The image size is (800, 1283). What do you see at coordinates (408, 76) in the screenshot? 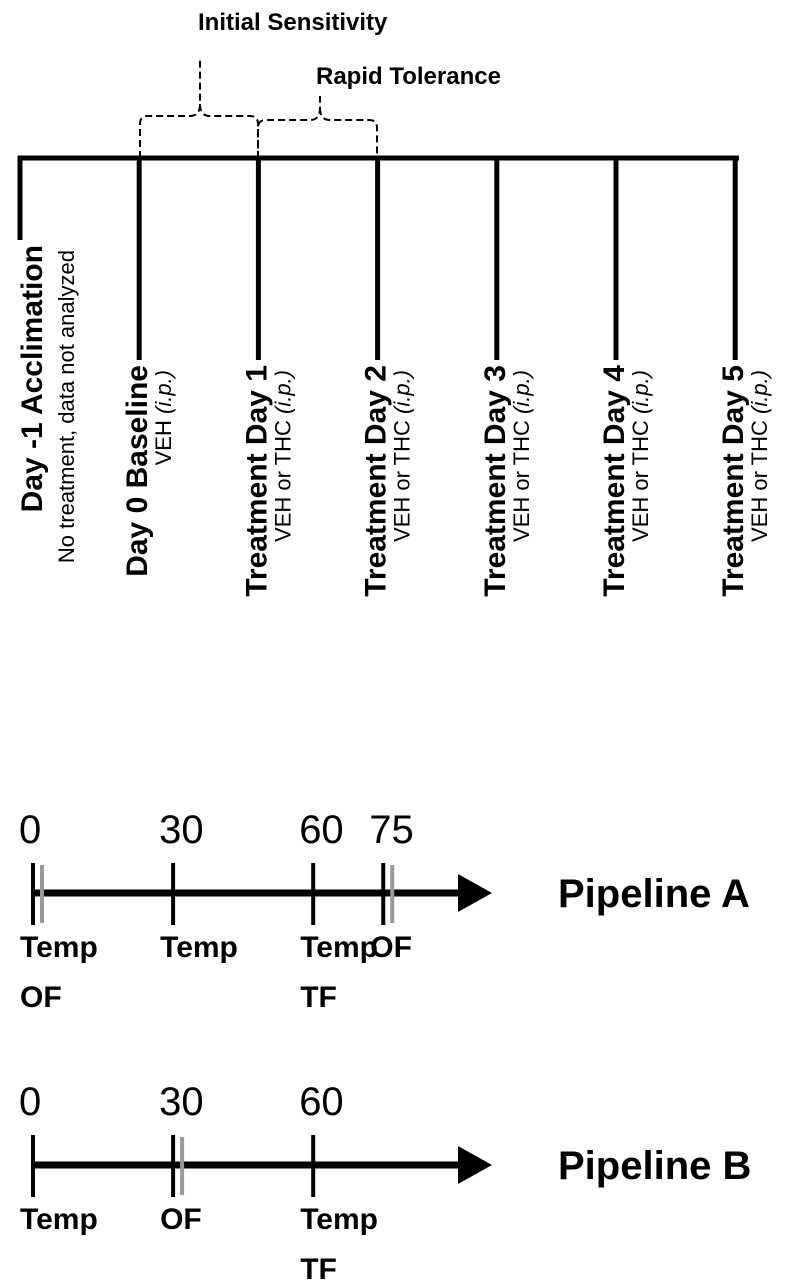
I see `bracket-label: Rapid Tolerance` at bounding box center [408, 76].